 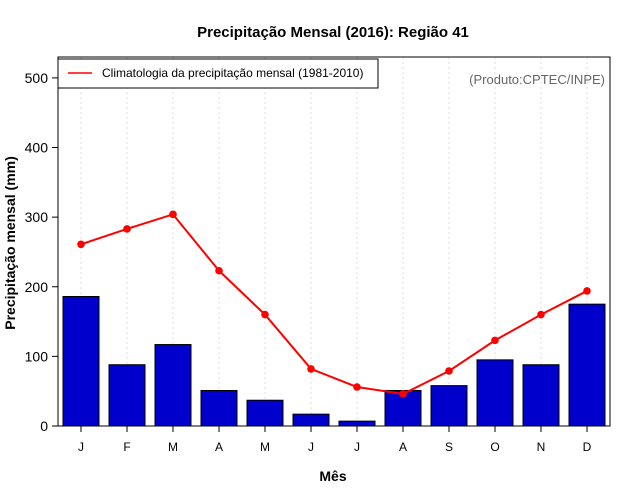 I want to click on x-tick-label-2: F, so click(x=126, y=447).